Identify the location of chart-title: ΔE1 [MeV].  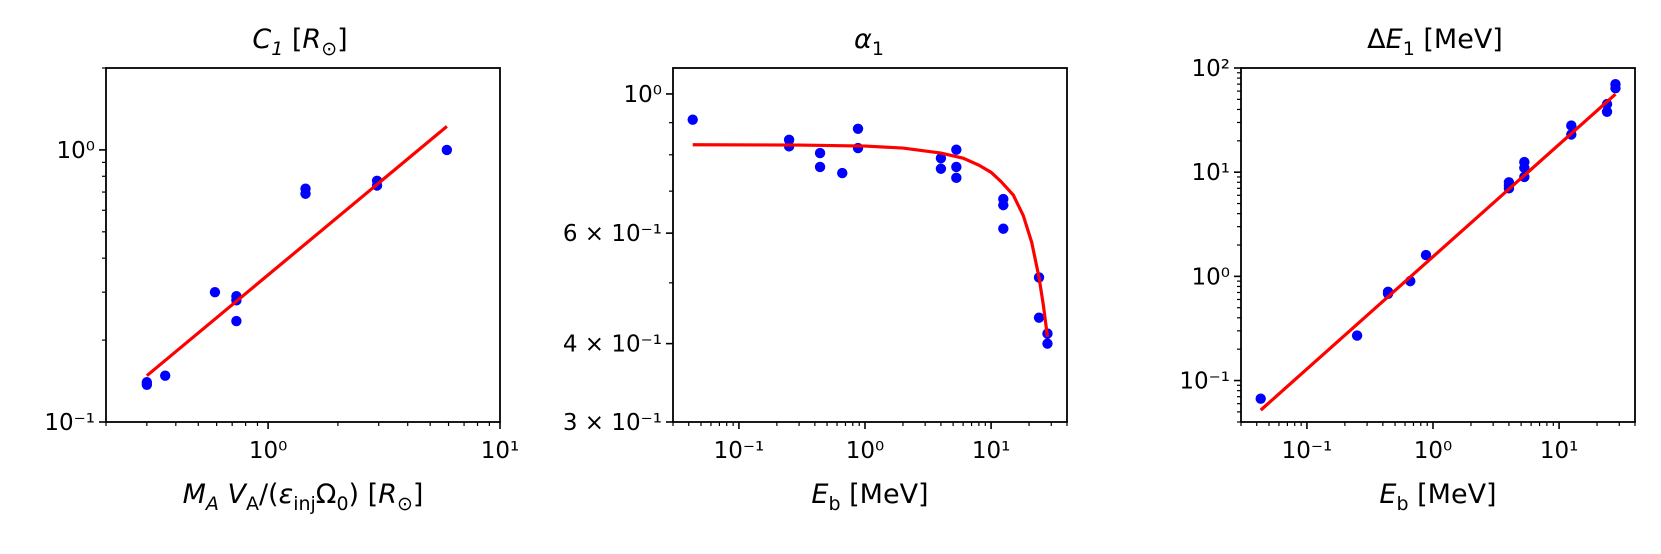
(1435, 42).